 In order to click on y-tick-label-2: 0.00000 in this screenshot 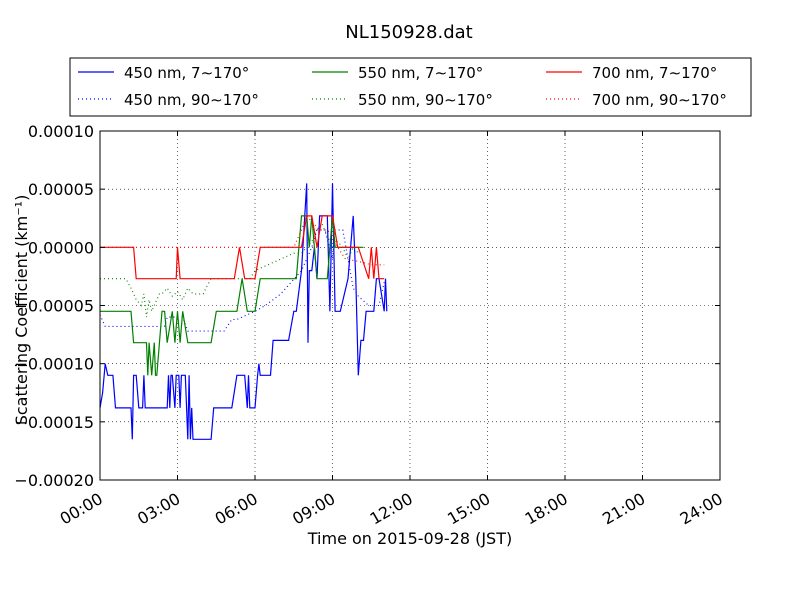, I will do `click(61, 247)`.